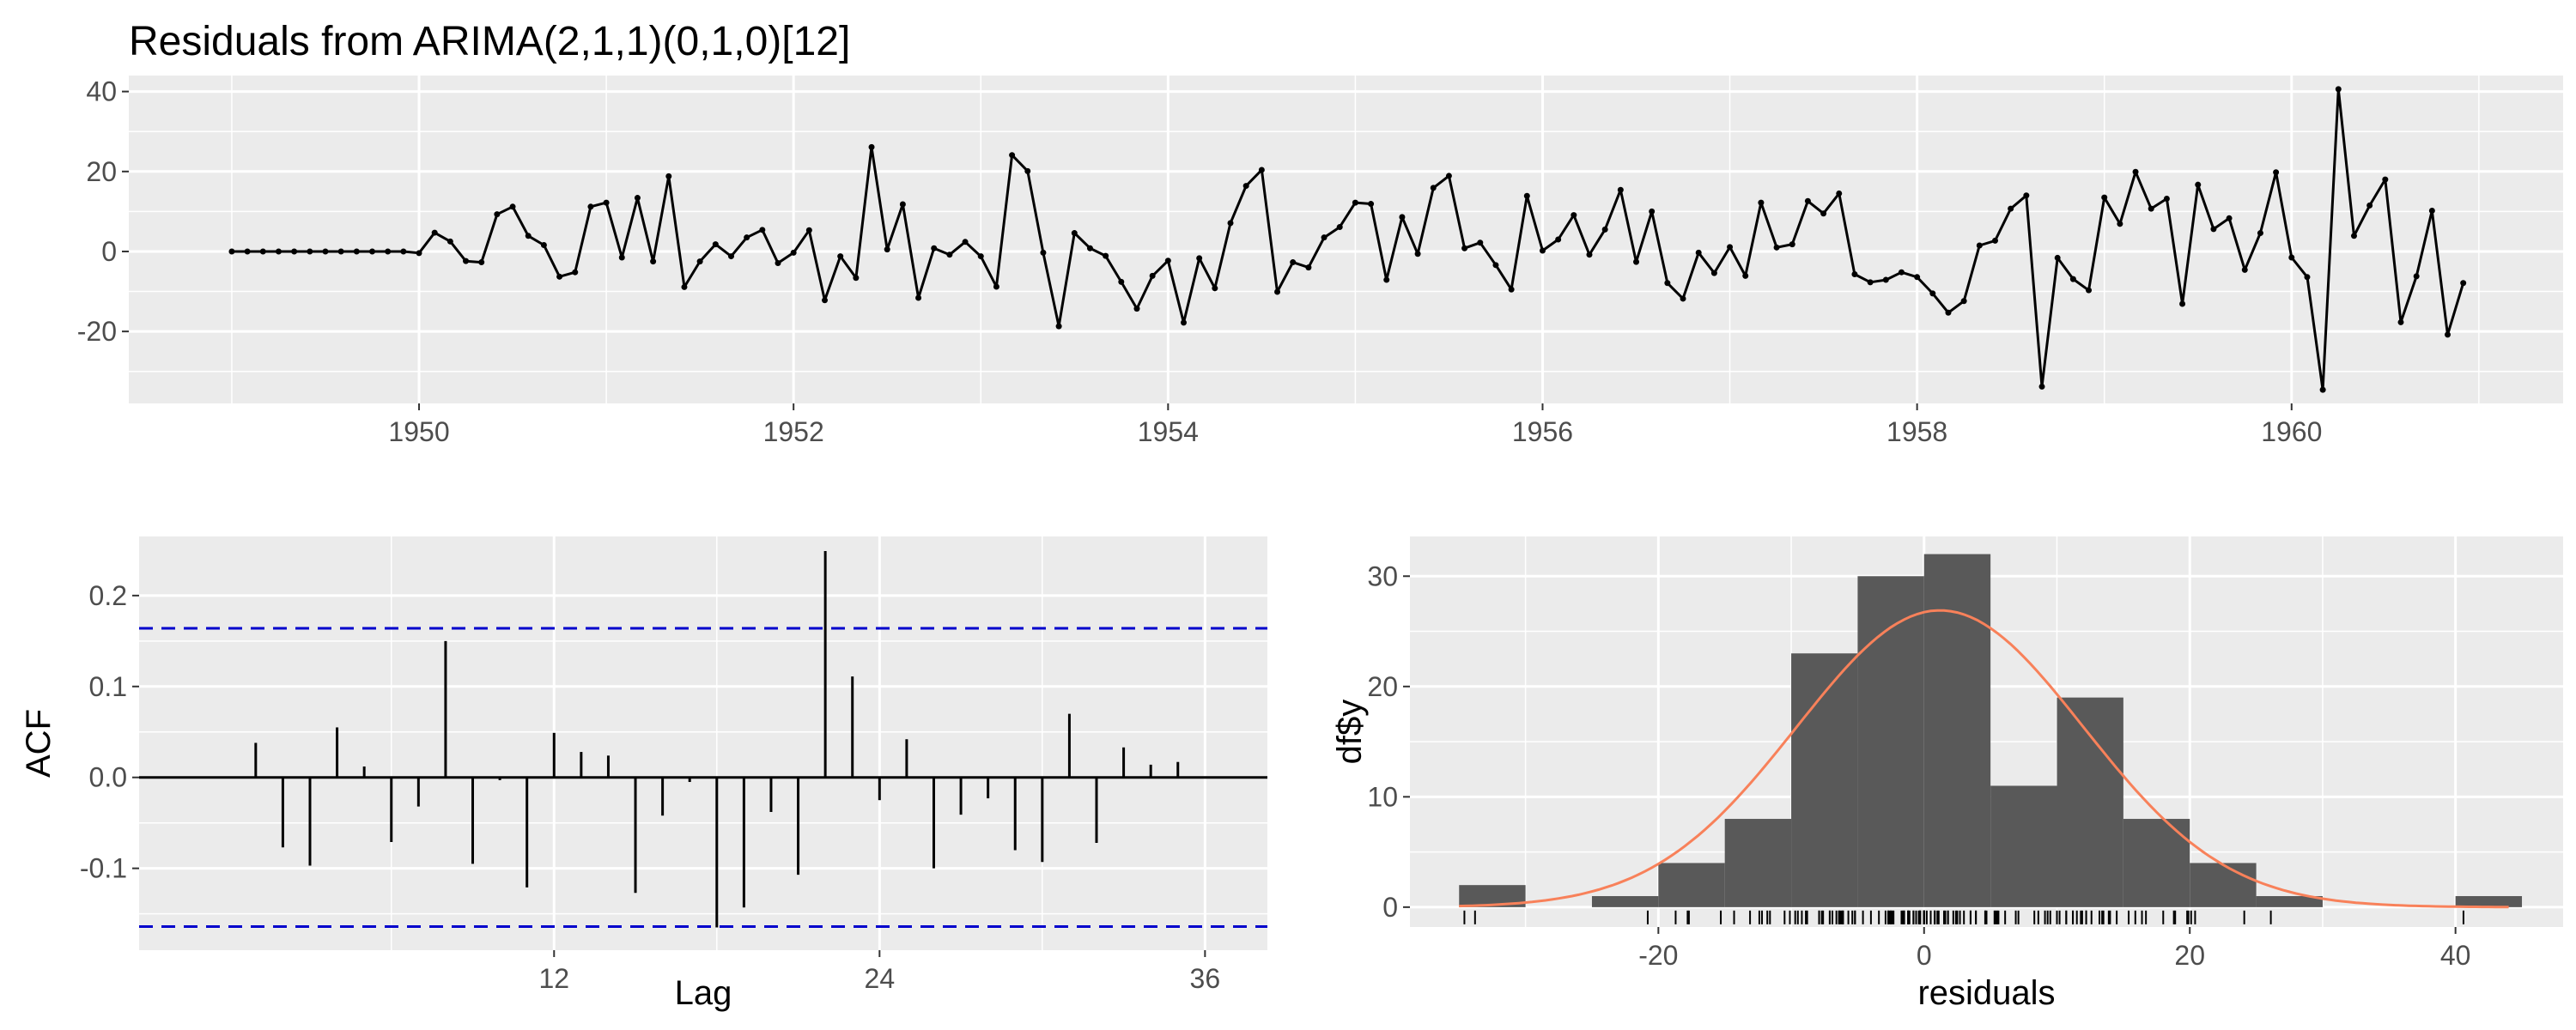 This screenshot has width=2576, height=1030. What do you see at coordinates (490, 41) in the screenshot?
I see `chart-title: Residuals from ARIMA(2,1,1)(0,1,0)[12]` at bounding box center [490, 41].